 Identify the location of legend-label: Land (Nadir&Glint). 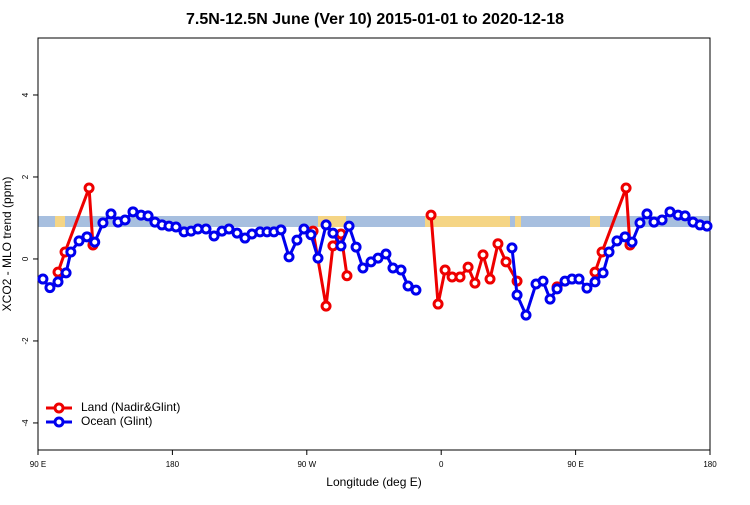
(130, 407).